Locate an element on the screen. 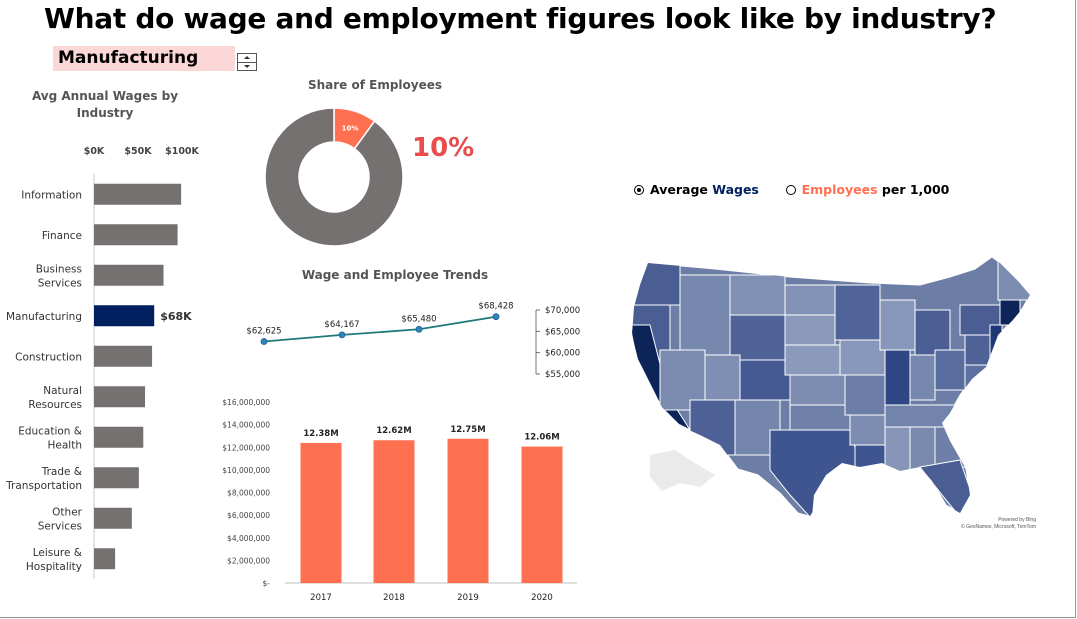 The height and width of the screenshot is (619, 1077). wages-chart-title: Avg Annual Wages by Industry is located at coordinates (105, 104).